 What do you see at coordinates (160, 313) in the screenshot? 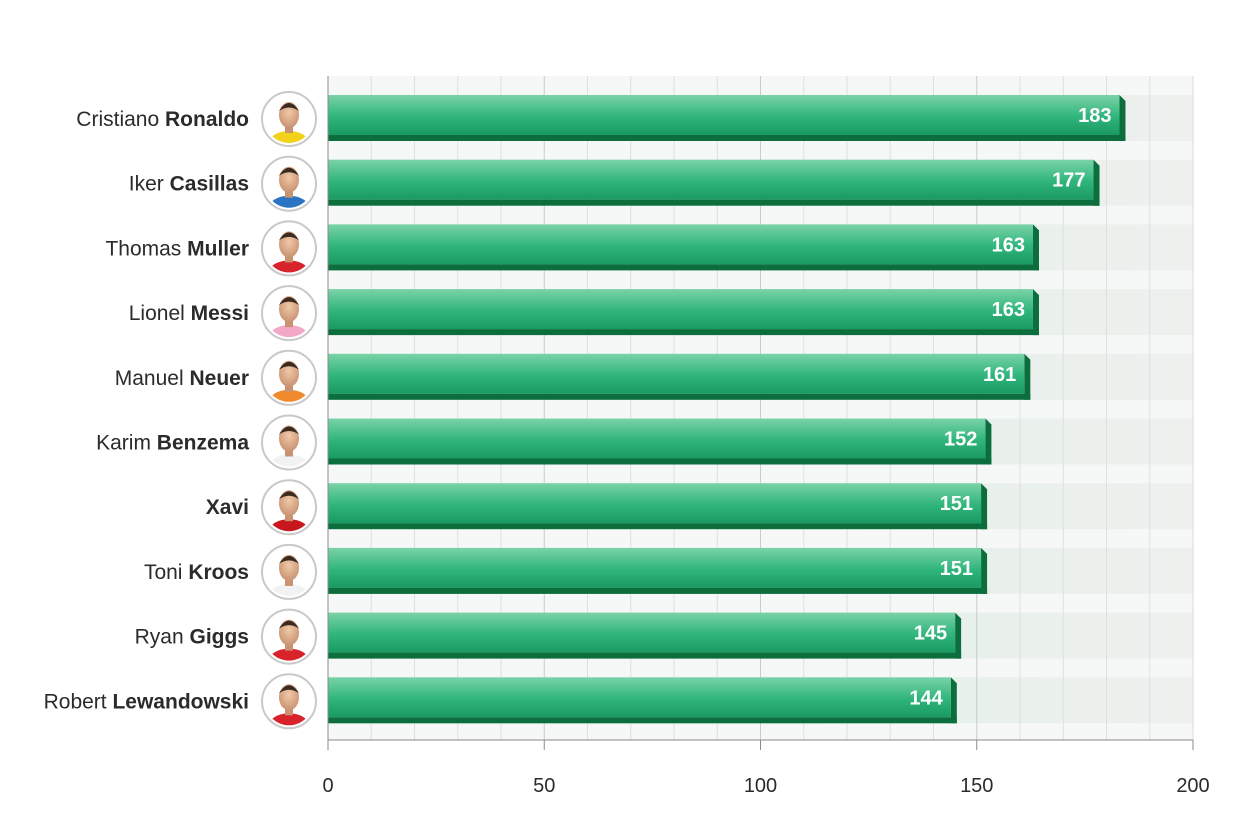
I see `first-name: Lionel` at bounding box center [160, 313].